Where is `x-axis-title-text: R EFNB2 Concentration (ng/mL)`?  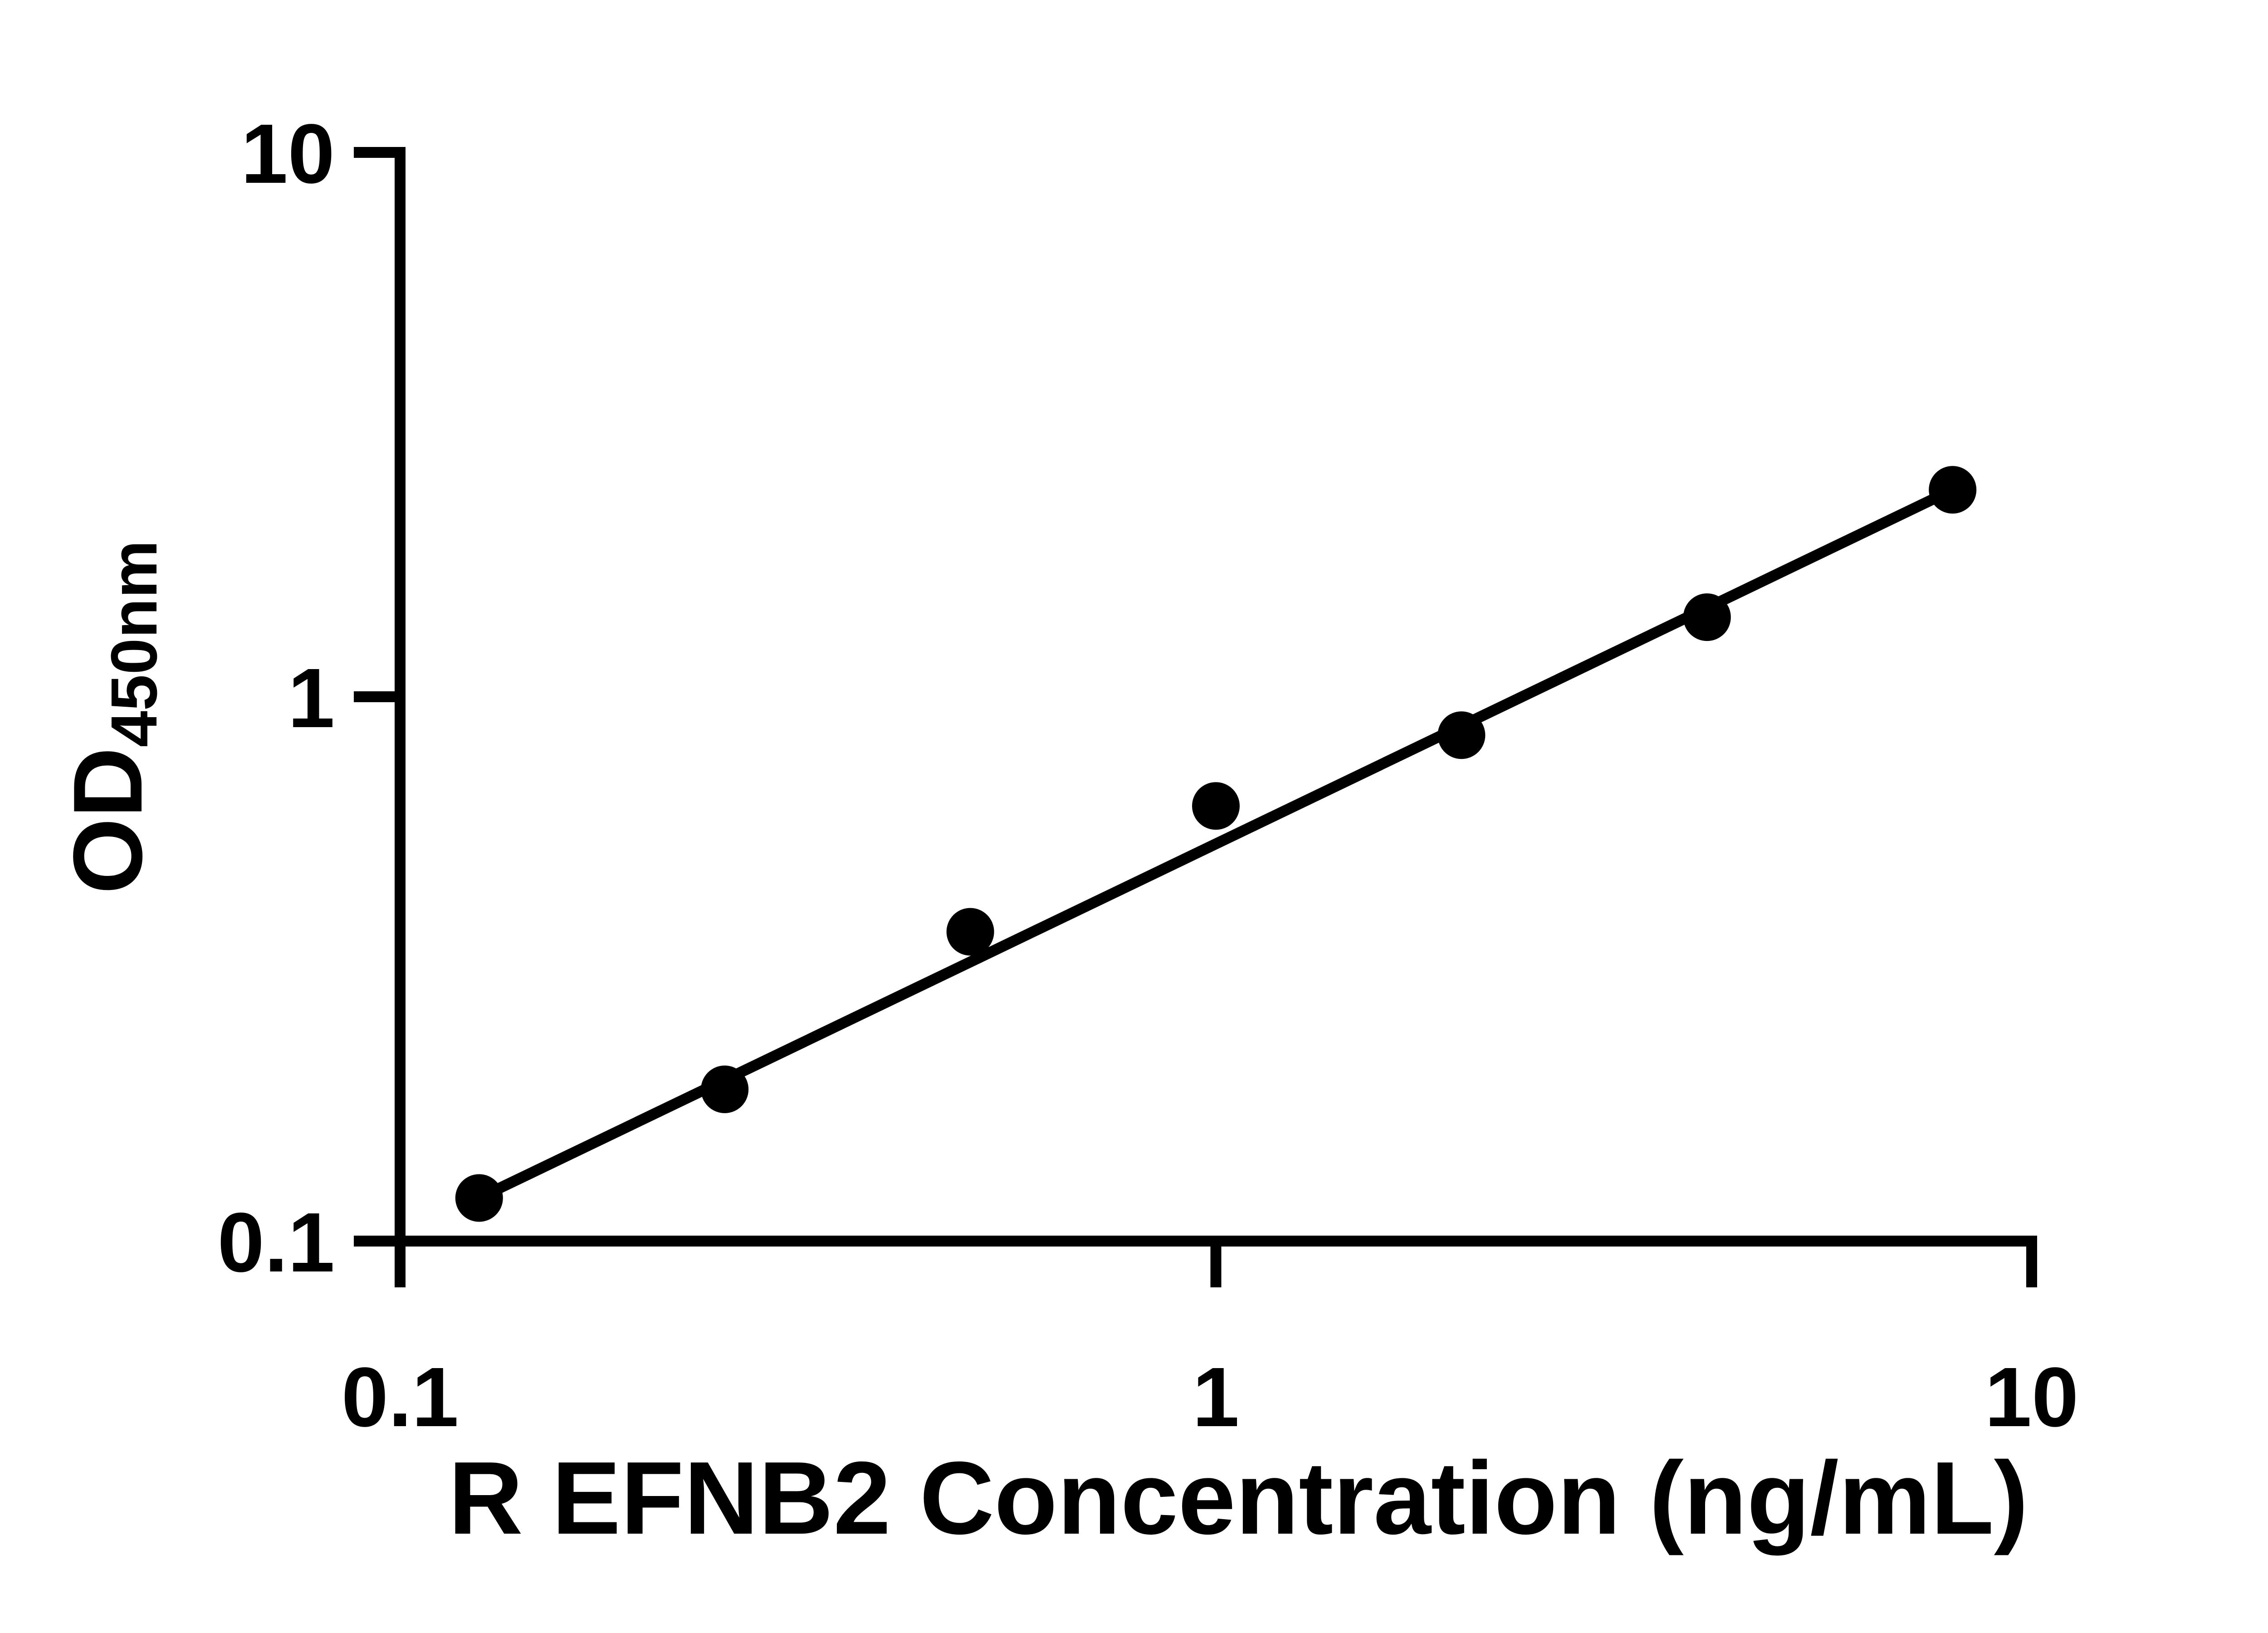 x-axis-title-text: R EFNB2 Concentration (ng/mL) is located at coordinates (1238, 1499).